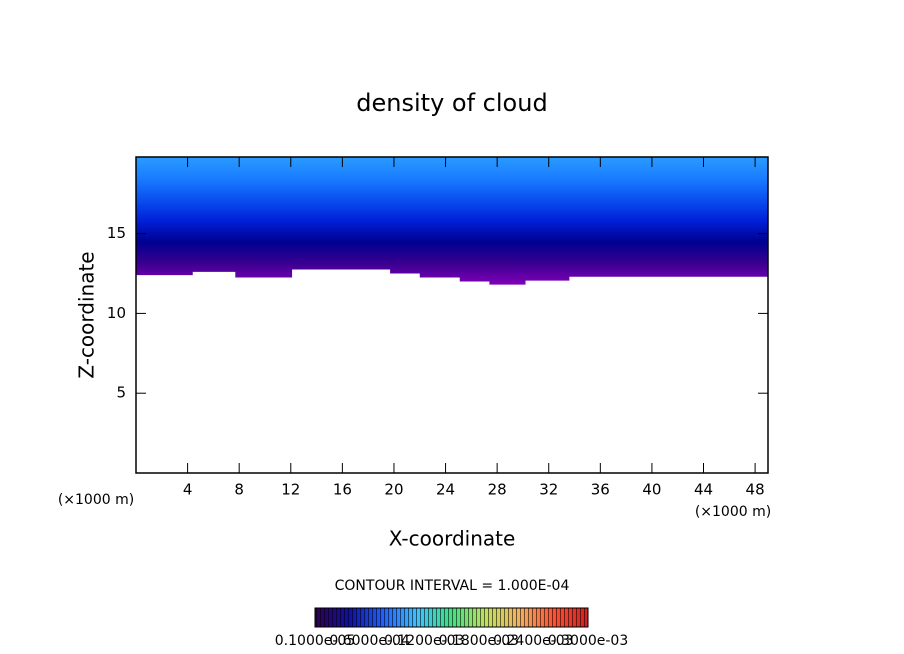 The height and width of the screenshot is (654, 904). What do you see at coordinates (116, 233) in the screenshot?
I see `y-tick-label: 15` at bounding box center [116, 233].